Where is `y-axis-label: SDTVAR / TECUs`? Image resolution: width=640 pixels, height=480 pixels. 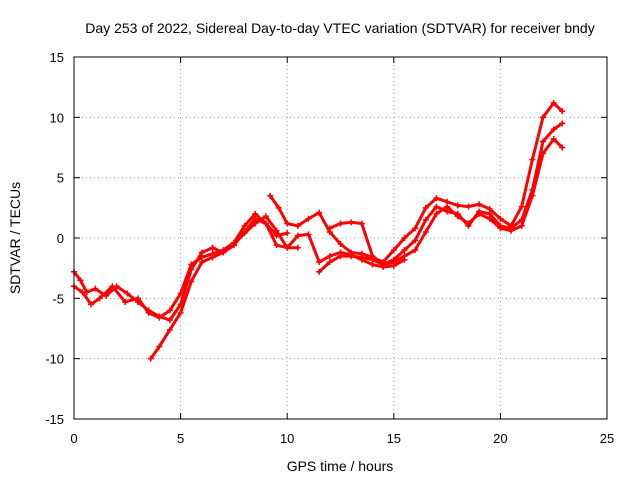 y-axis-label: SDTVAR / TECUs is located at coordinates (15, 238).